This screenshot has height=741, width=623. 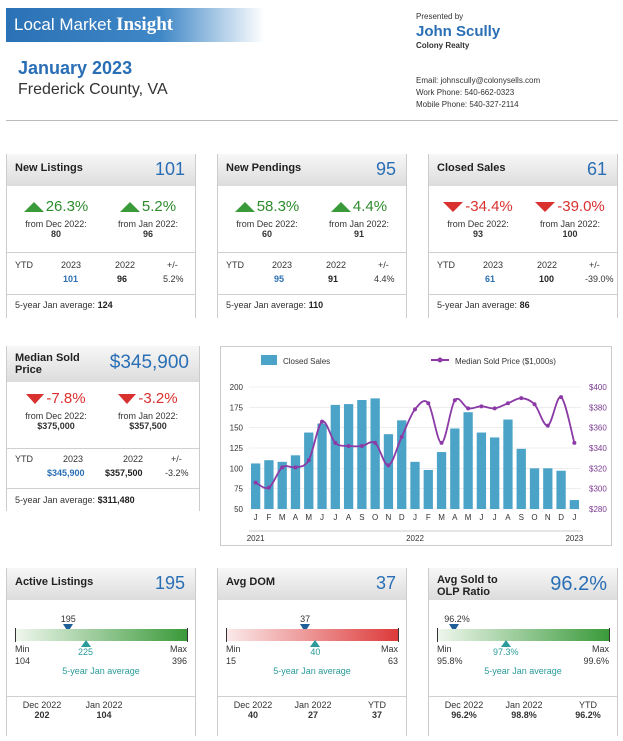 What do you see at coordinates (305, 628) in the screenshot?
I see `triangle-down-icon` at bounding box center [305, 628].